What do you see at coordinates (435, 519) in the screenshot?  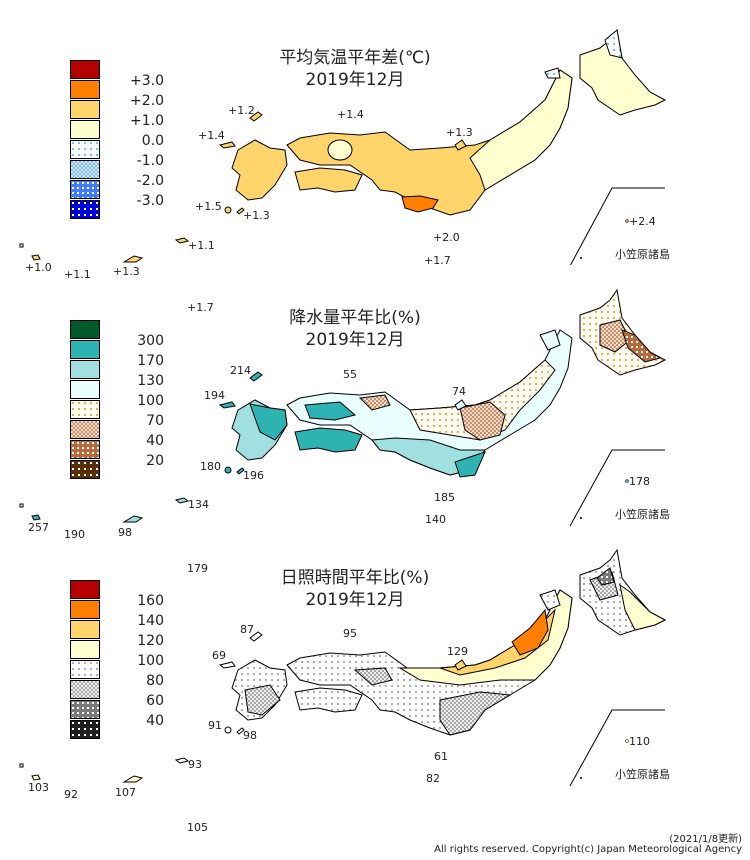 I see `station-value: 140` at bounding box center [435, 519].